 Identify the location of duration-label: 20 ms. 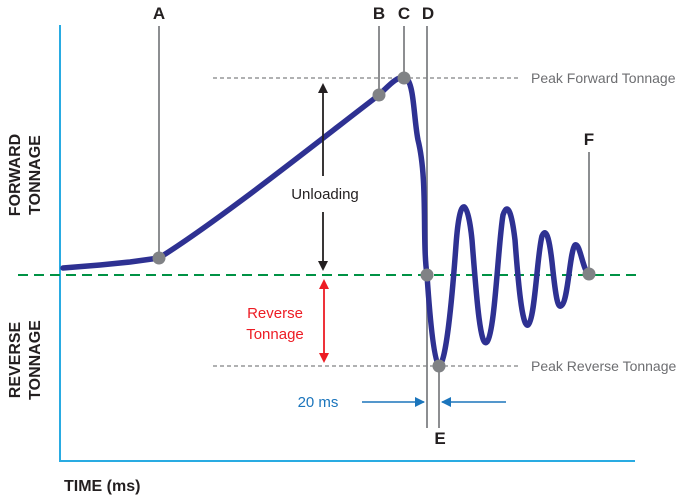
(318, 402).